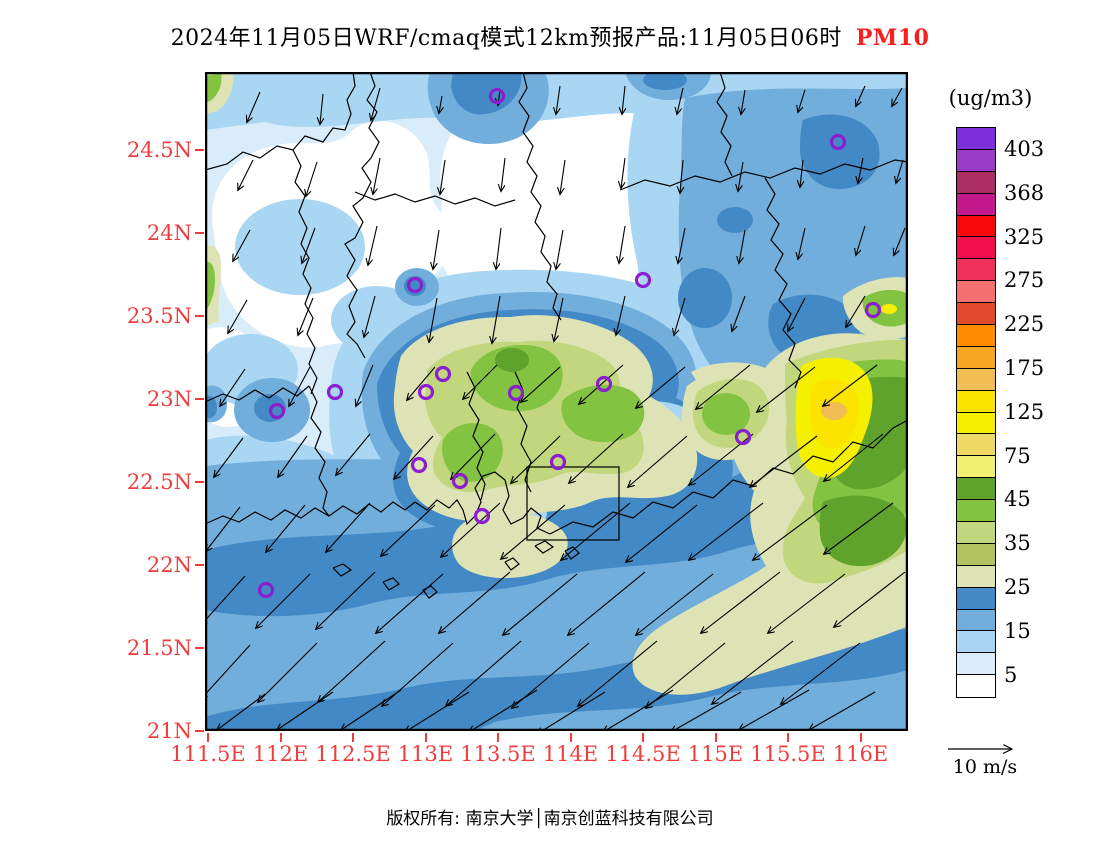 This screenshot has height=850, width=1100. I want to click on colorbar-label: 5, so click(1011, 674).